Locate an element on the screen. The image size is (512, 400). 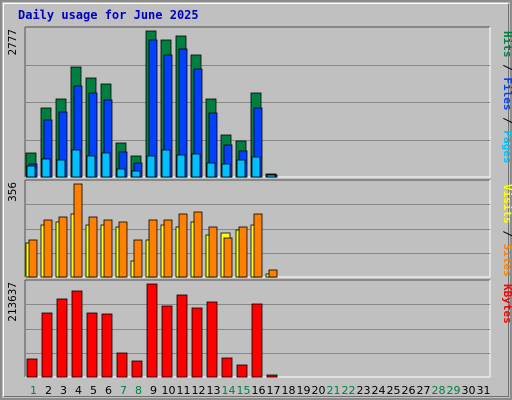
x-tick-label-day-2: 2 is located at coordinates (48, 390).